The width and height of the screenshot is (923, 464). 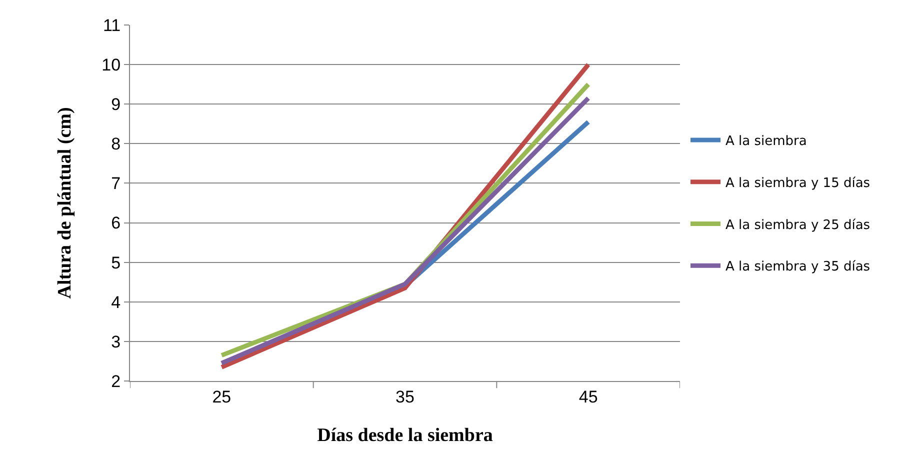 I want to click on y-tick-label: 10, so click(x=111, y=65).